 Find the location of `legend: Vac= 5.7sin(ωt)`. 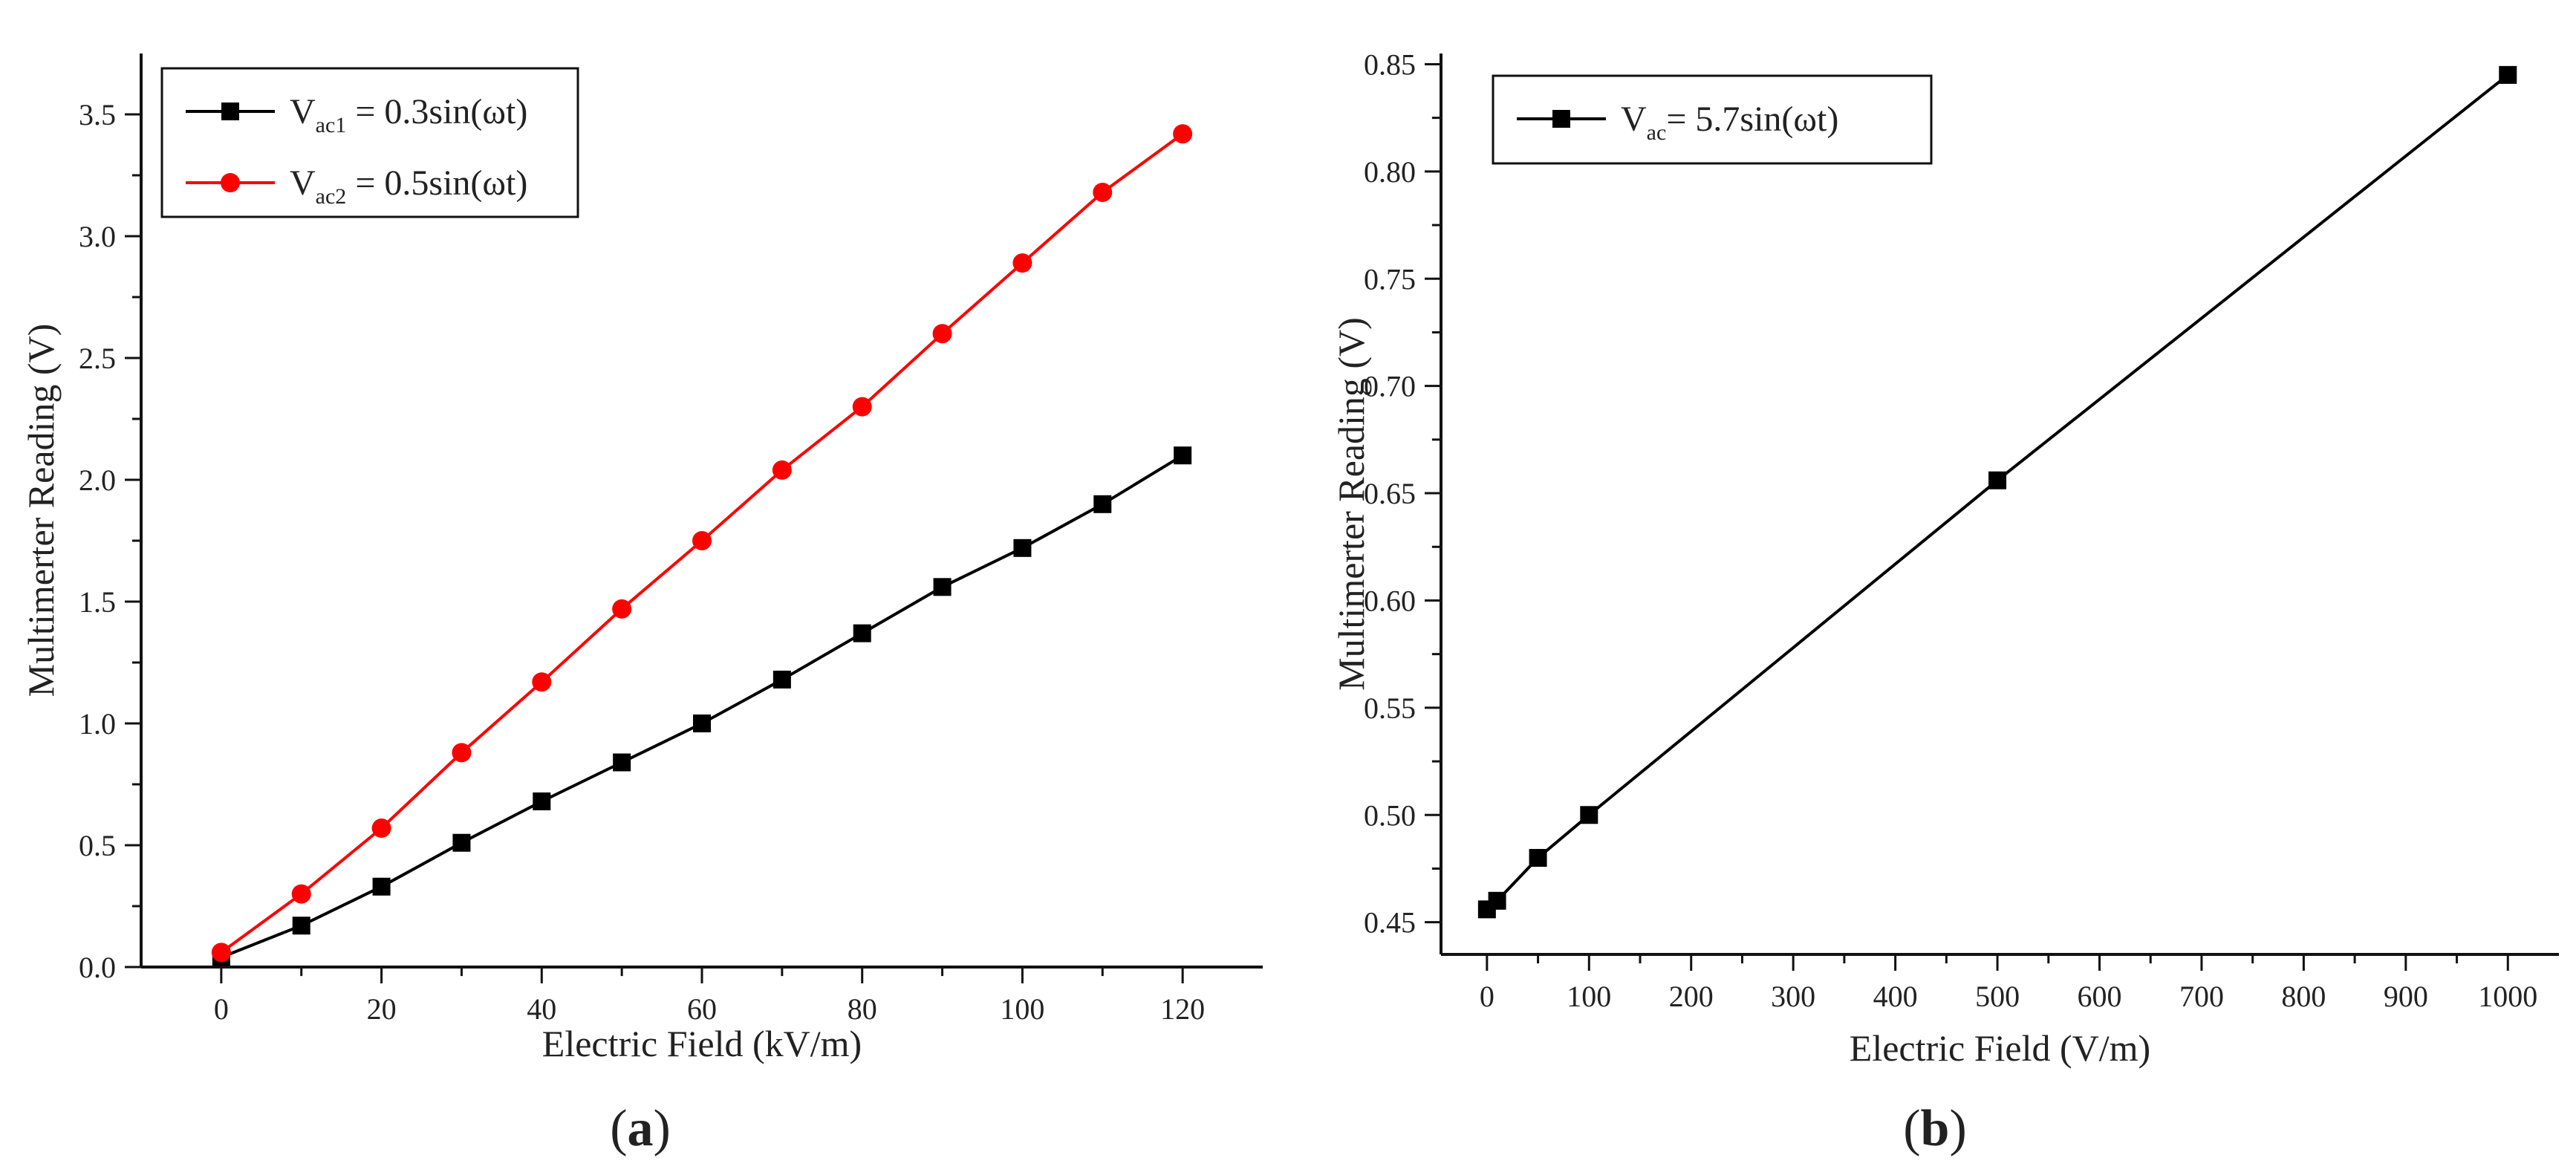

legend: Vac= 5.7sin(ωt) is located at coordinates (1712, 119).